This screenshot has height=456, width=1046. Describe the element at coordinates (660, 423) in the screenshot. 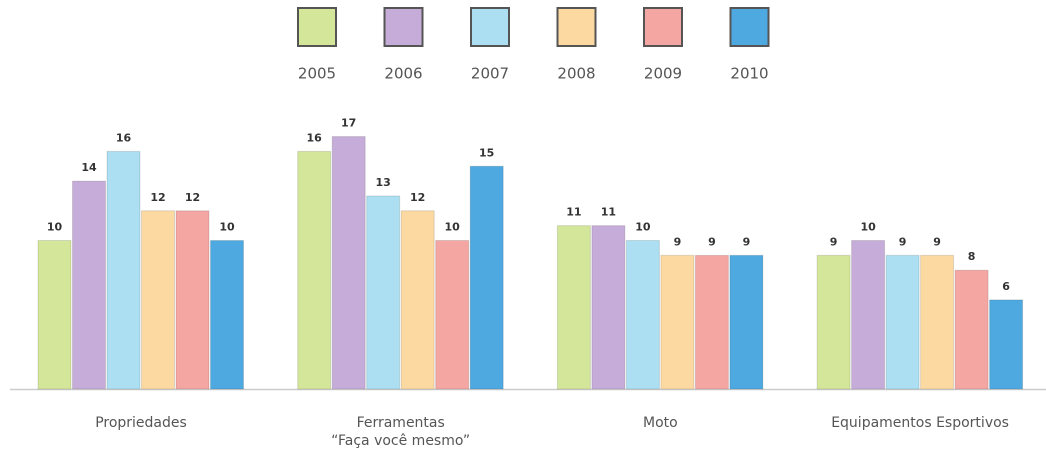

I see `category-label: Moto` at that location.